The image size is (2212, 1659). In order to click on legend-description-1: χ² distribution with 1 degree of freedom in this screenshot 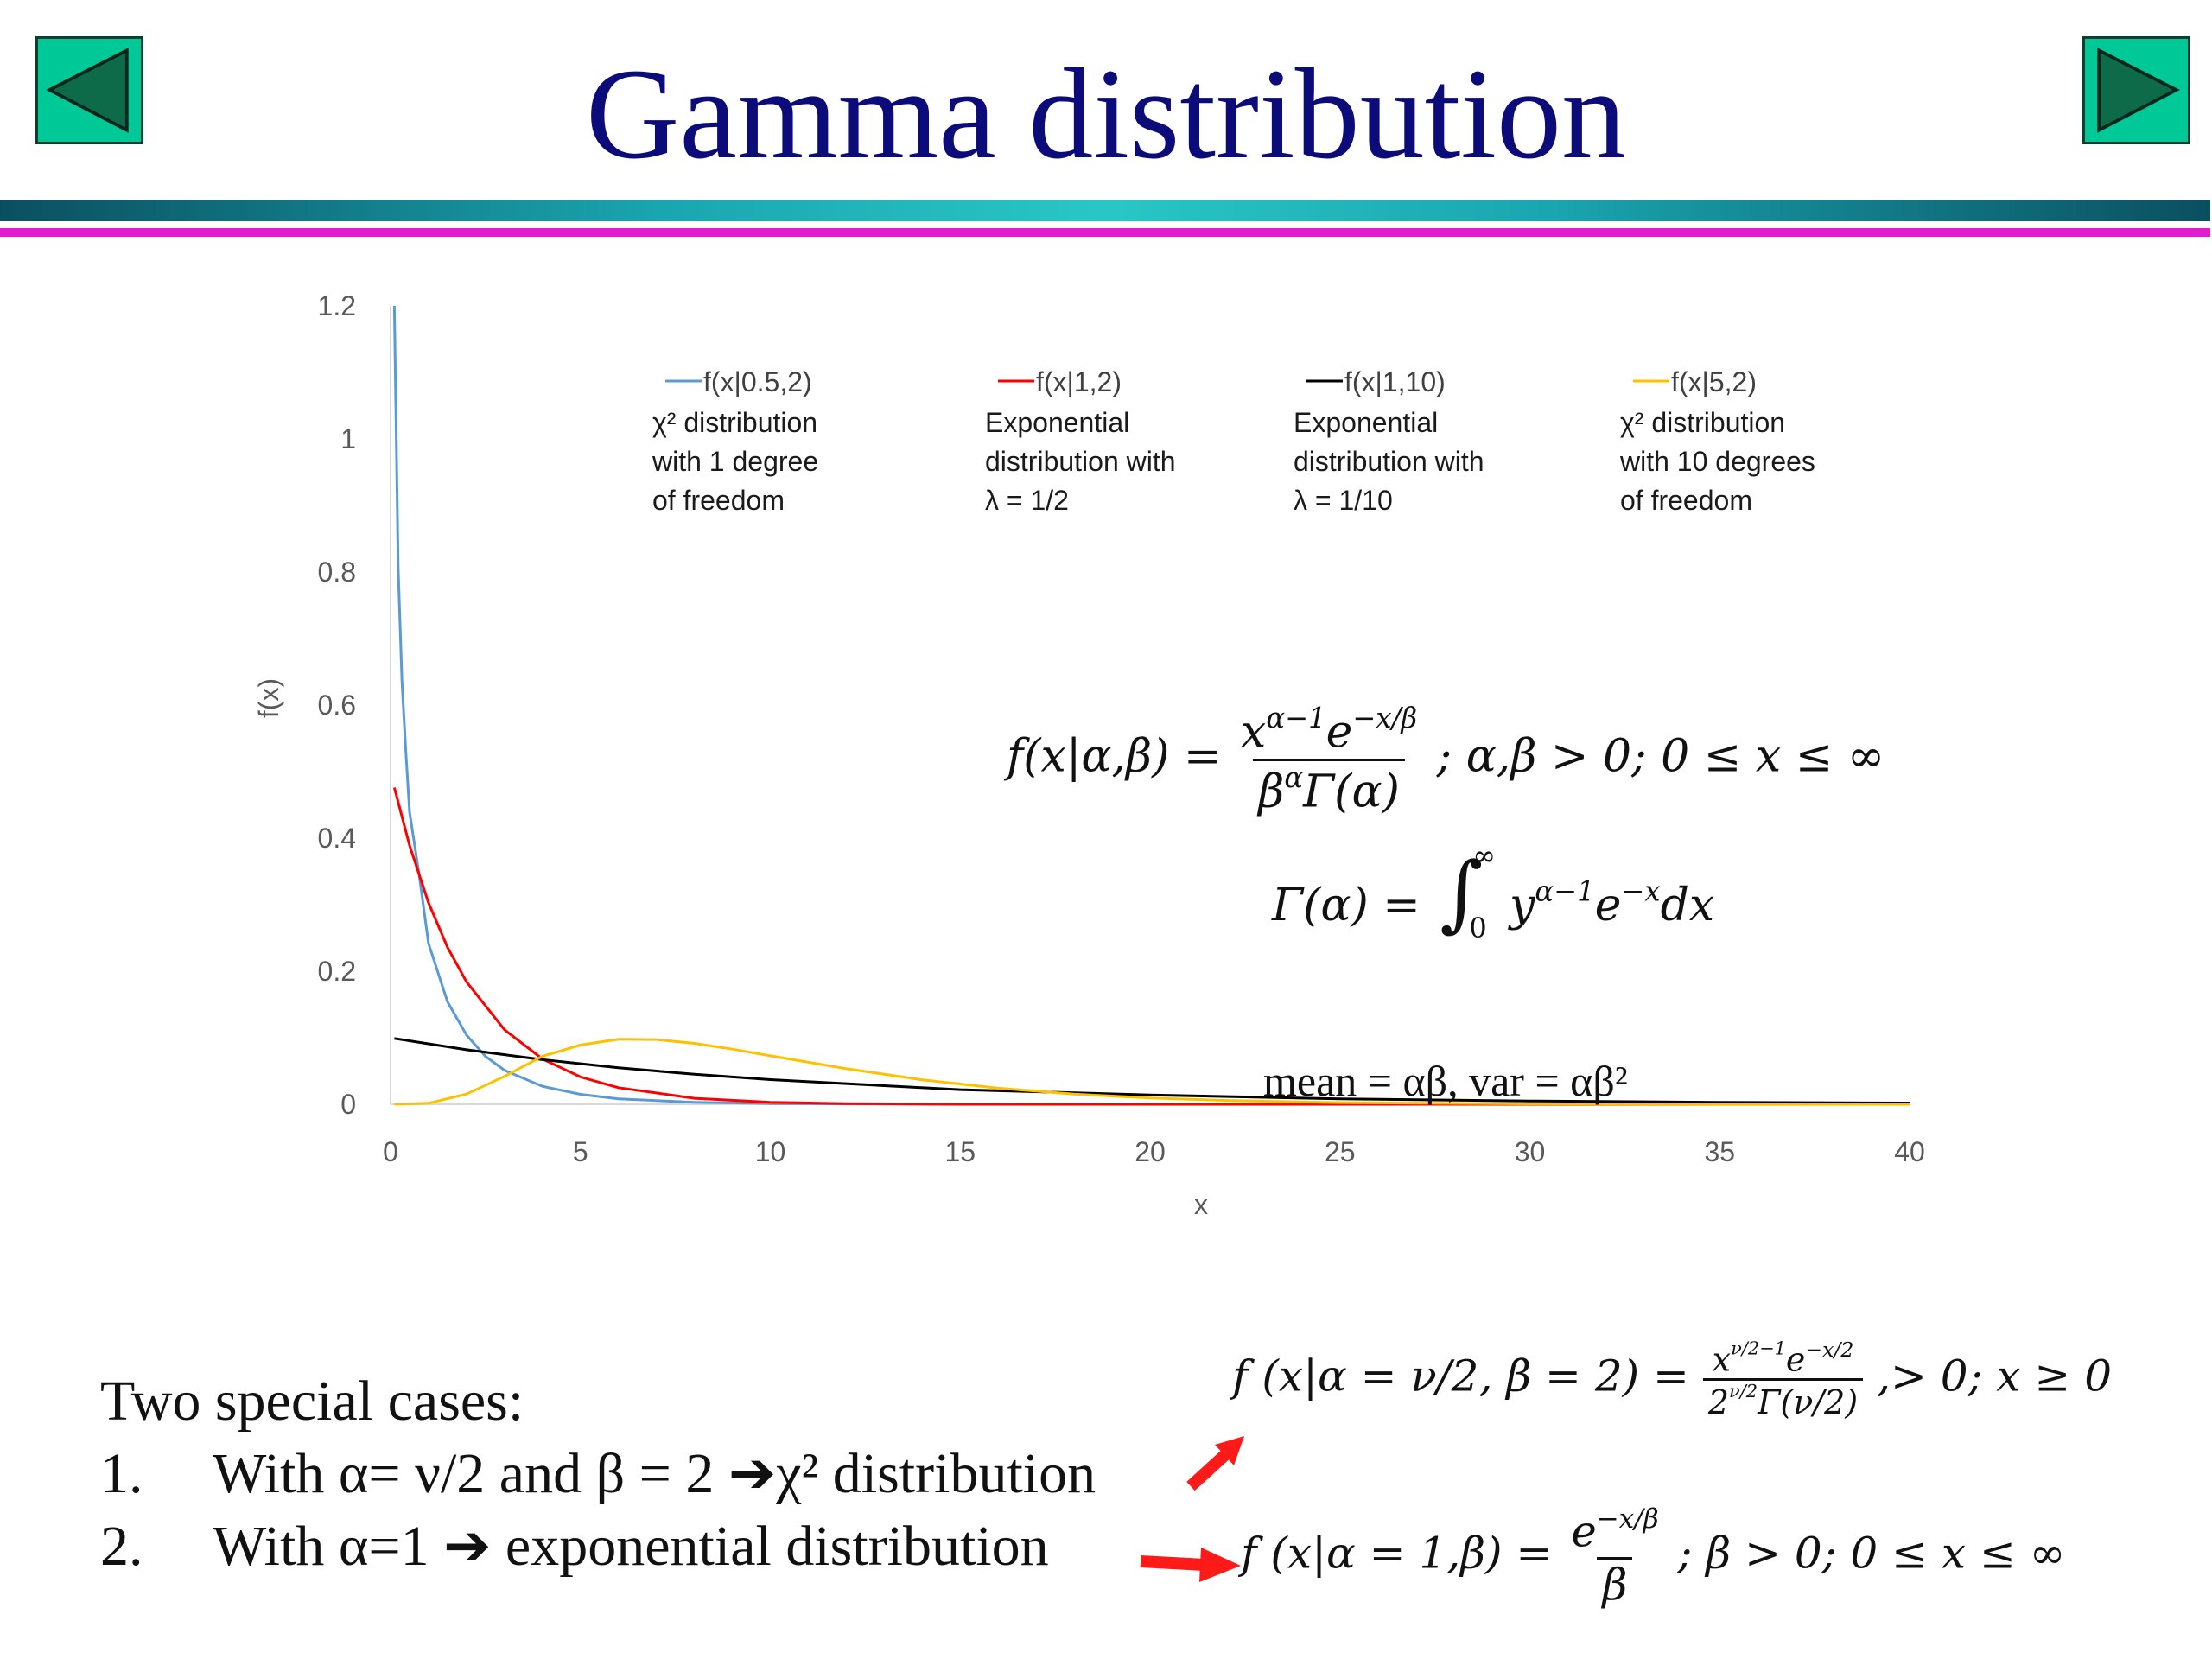, I will do `click(735, 461)`.